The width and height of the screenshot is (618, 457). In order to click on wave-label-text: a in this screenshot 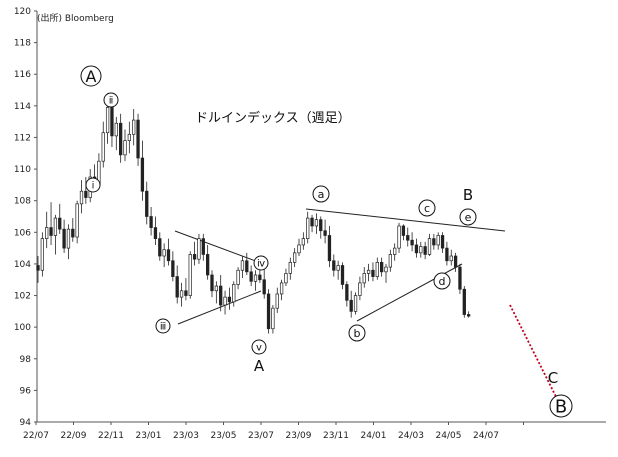, I will do `click(321, 194)`.